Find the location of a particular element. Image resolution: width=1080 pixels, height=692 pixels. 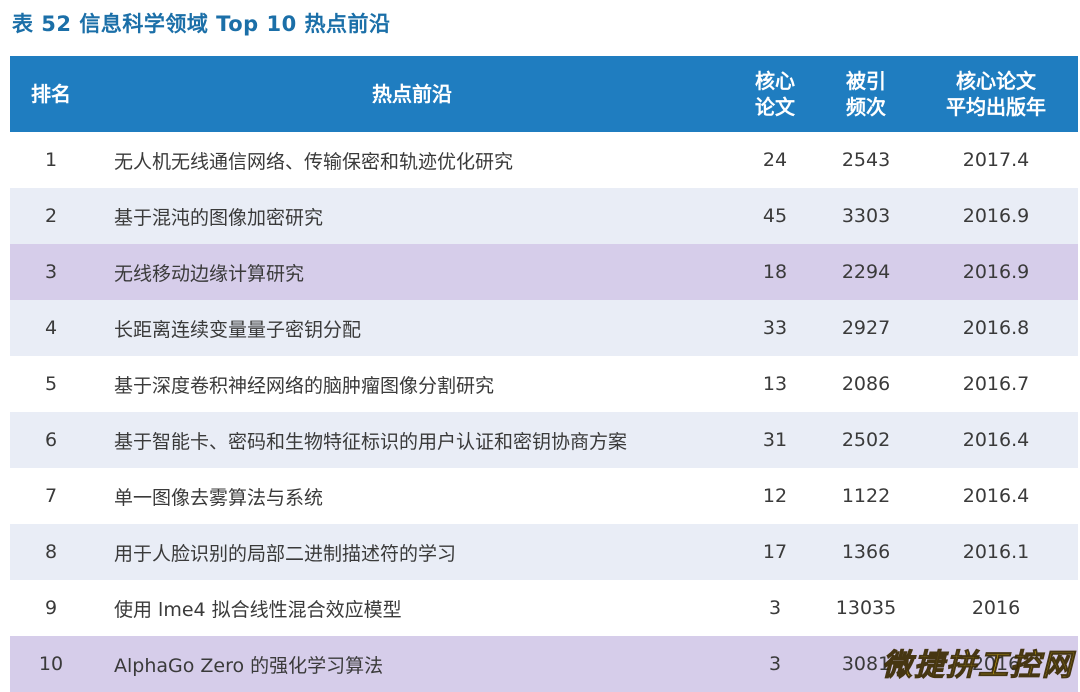

header-avg-year: 核心论文 平均出版年 is located at coordinates (996, 94).